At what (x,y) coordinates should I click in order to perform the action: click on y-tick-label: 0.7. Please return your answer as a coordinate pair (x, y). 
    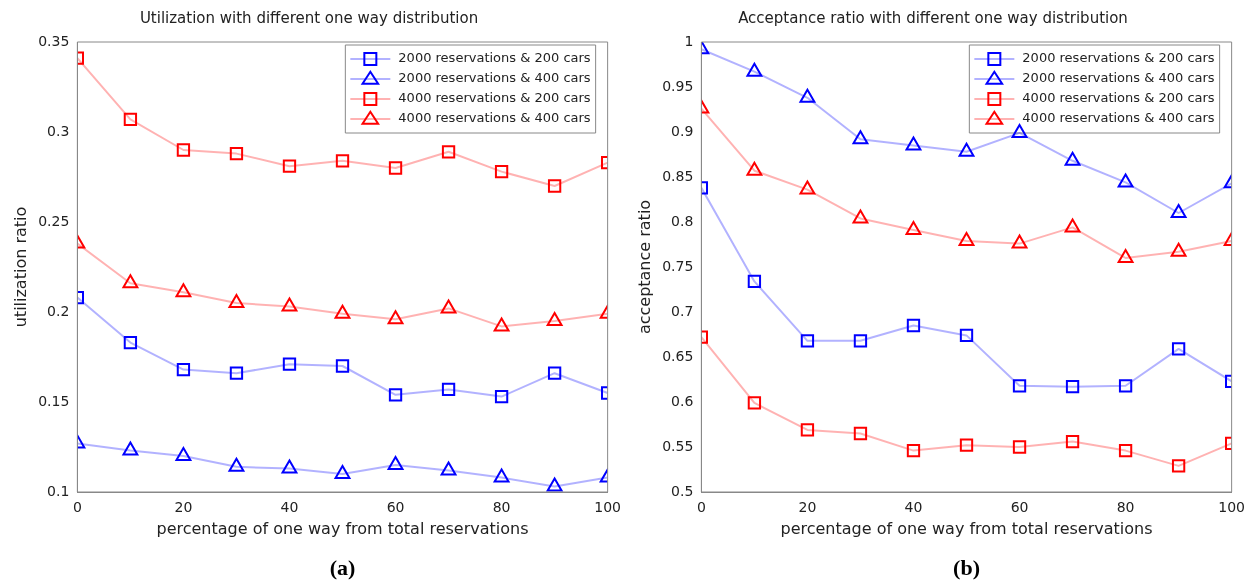
    Looking at the image, I should click on (682, 310).